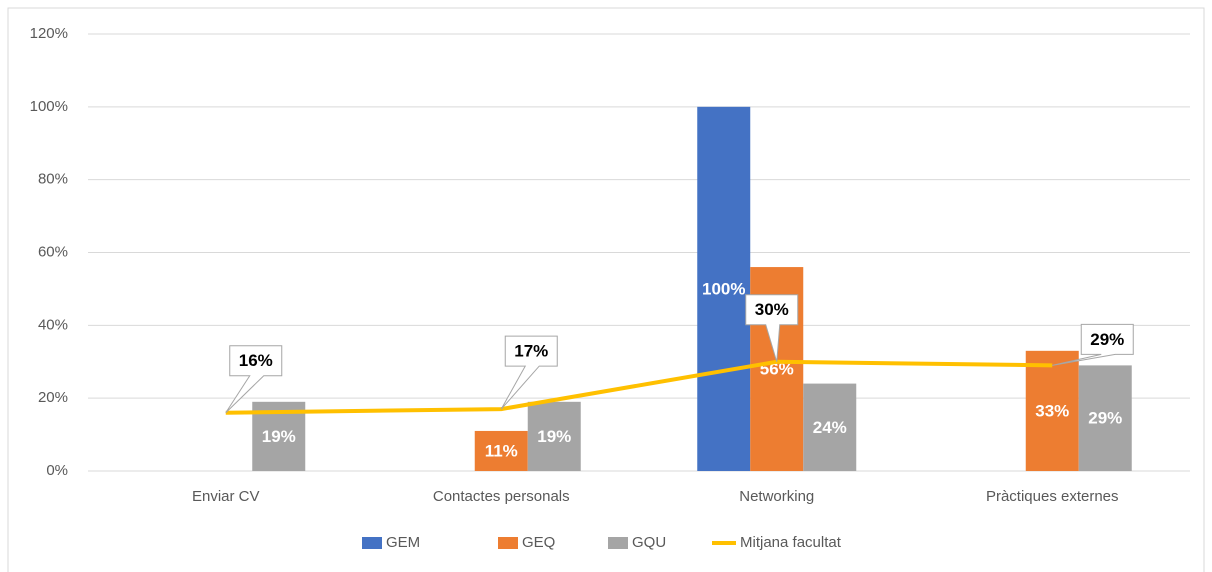  Describe the element at coordinates (49, 106) in the screenshot. I see `y-tick-label: 100%` at that location.